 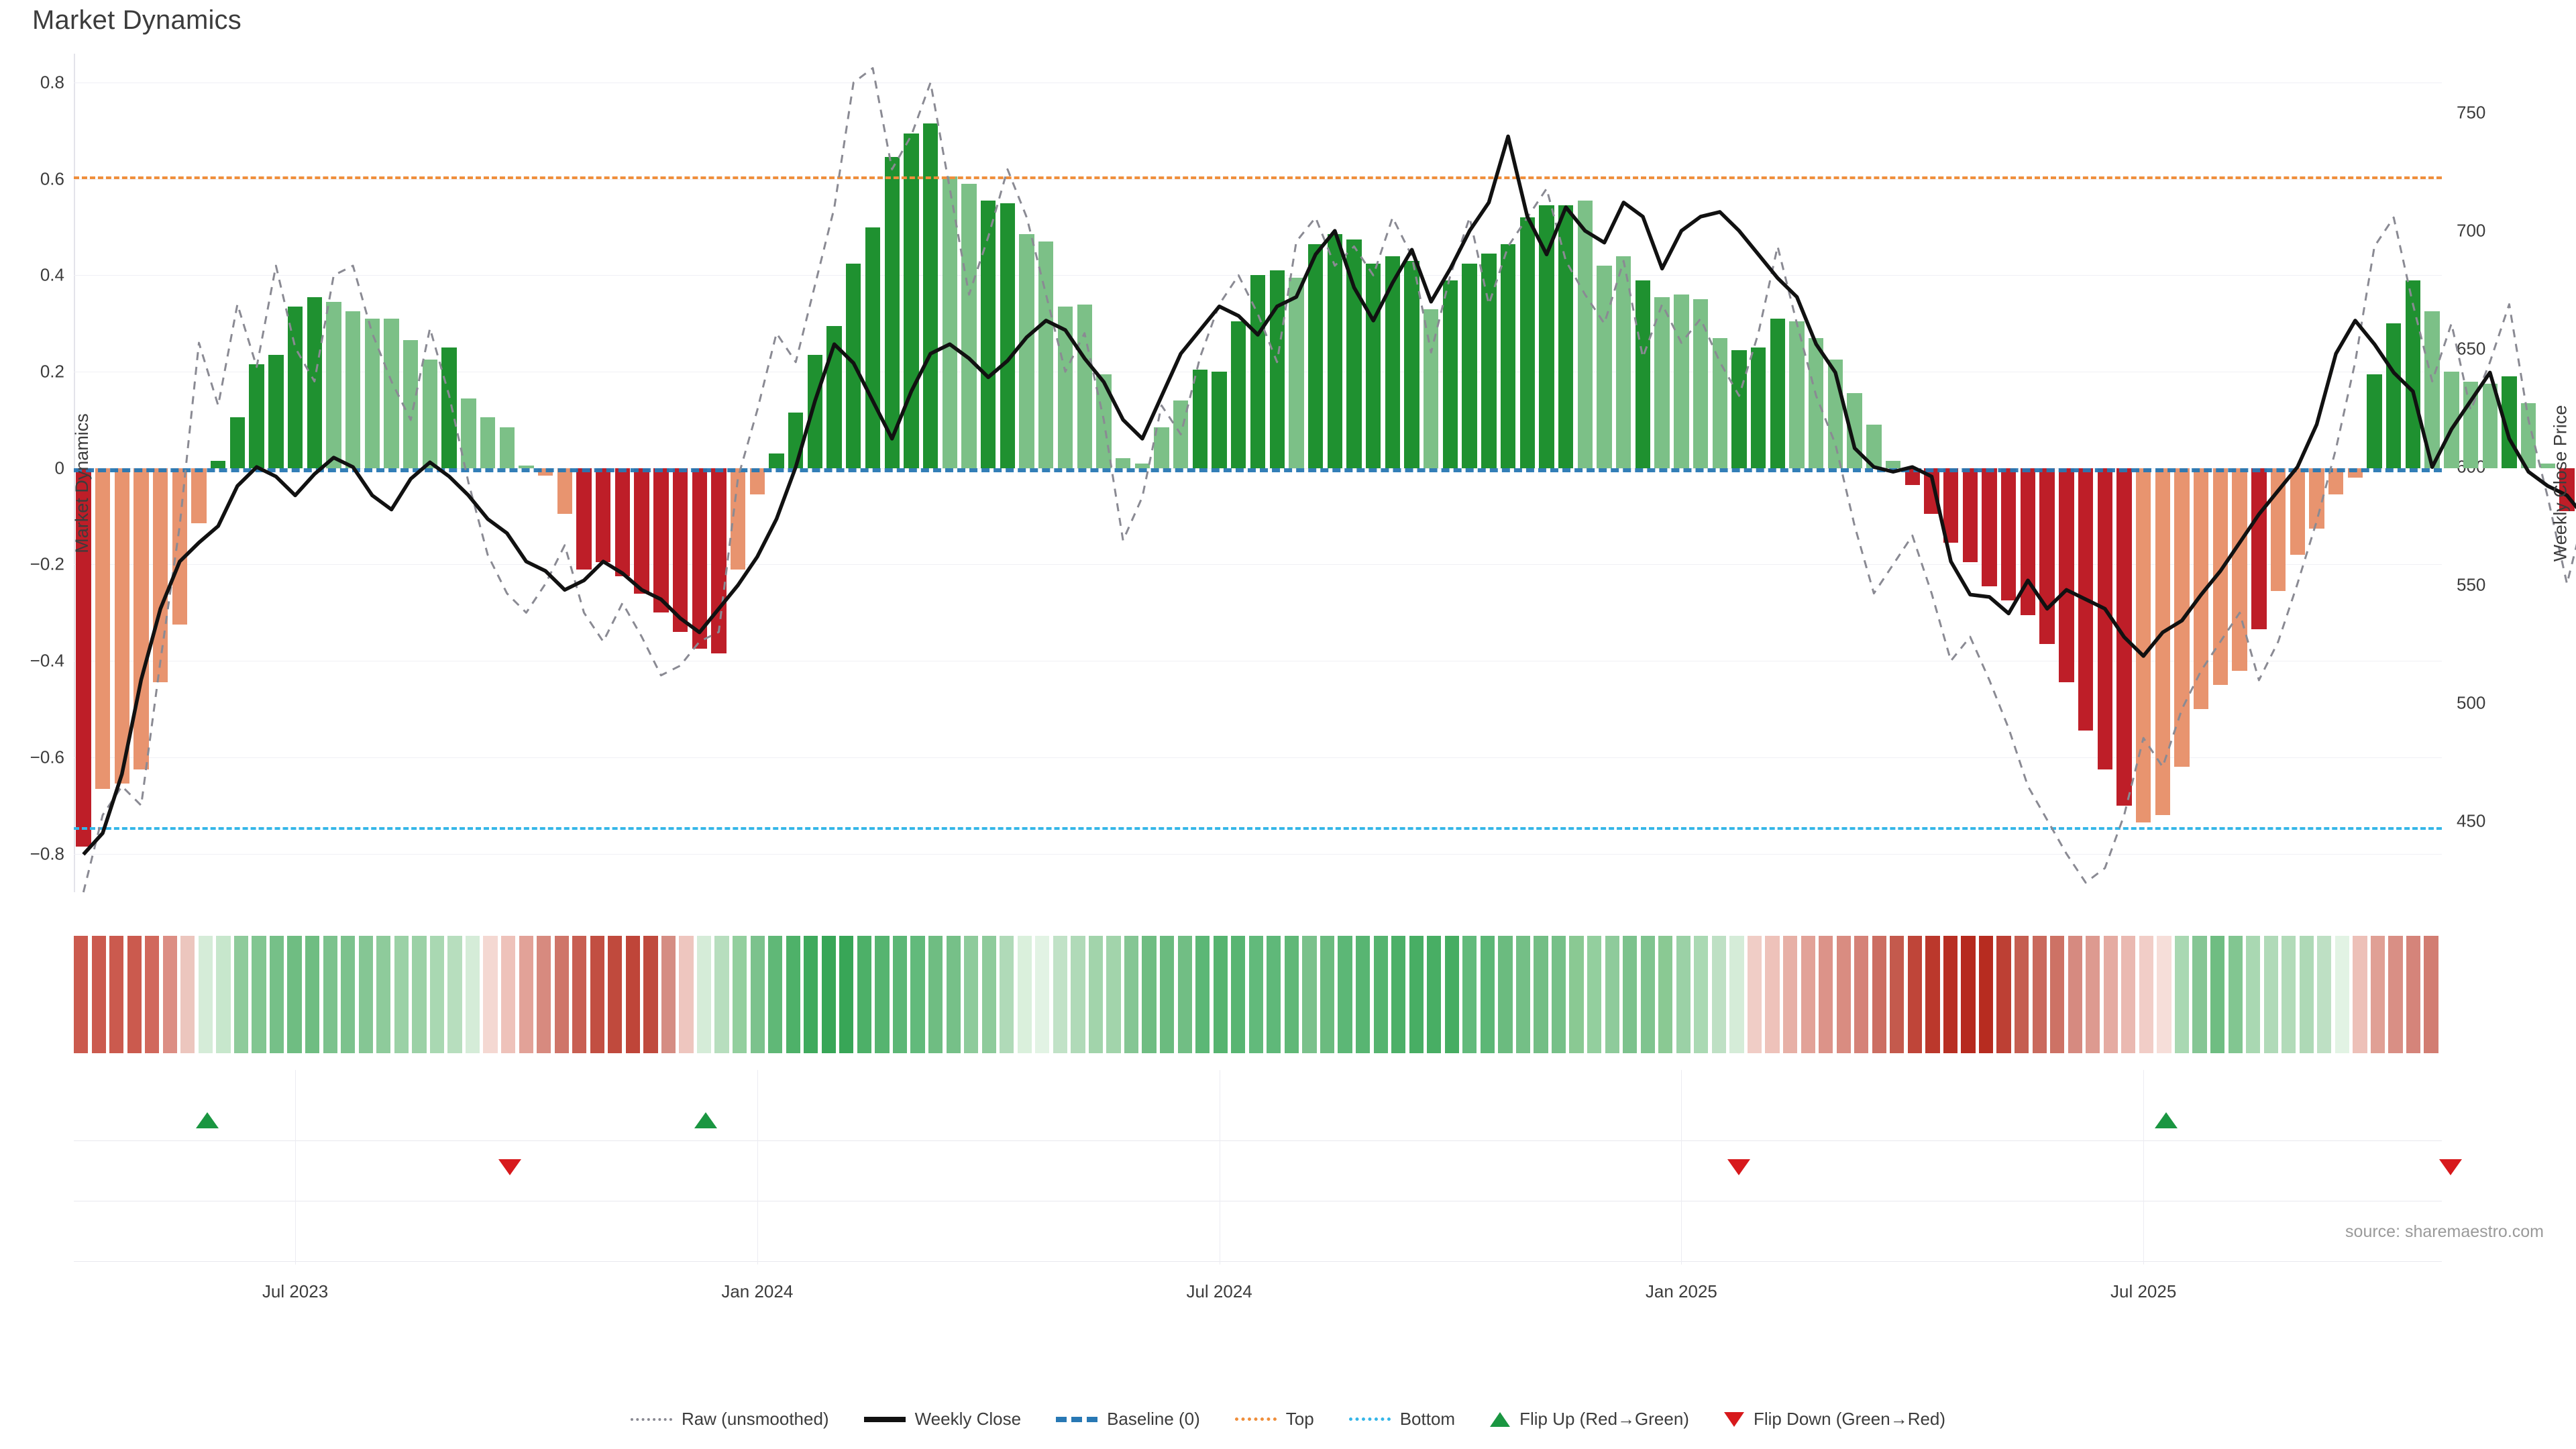 What do you see at coordinates (1258, 994) in the screenshot?
I see `regime-heatmap-strip` at bounding box center [1258, 994].